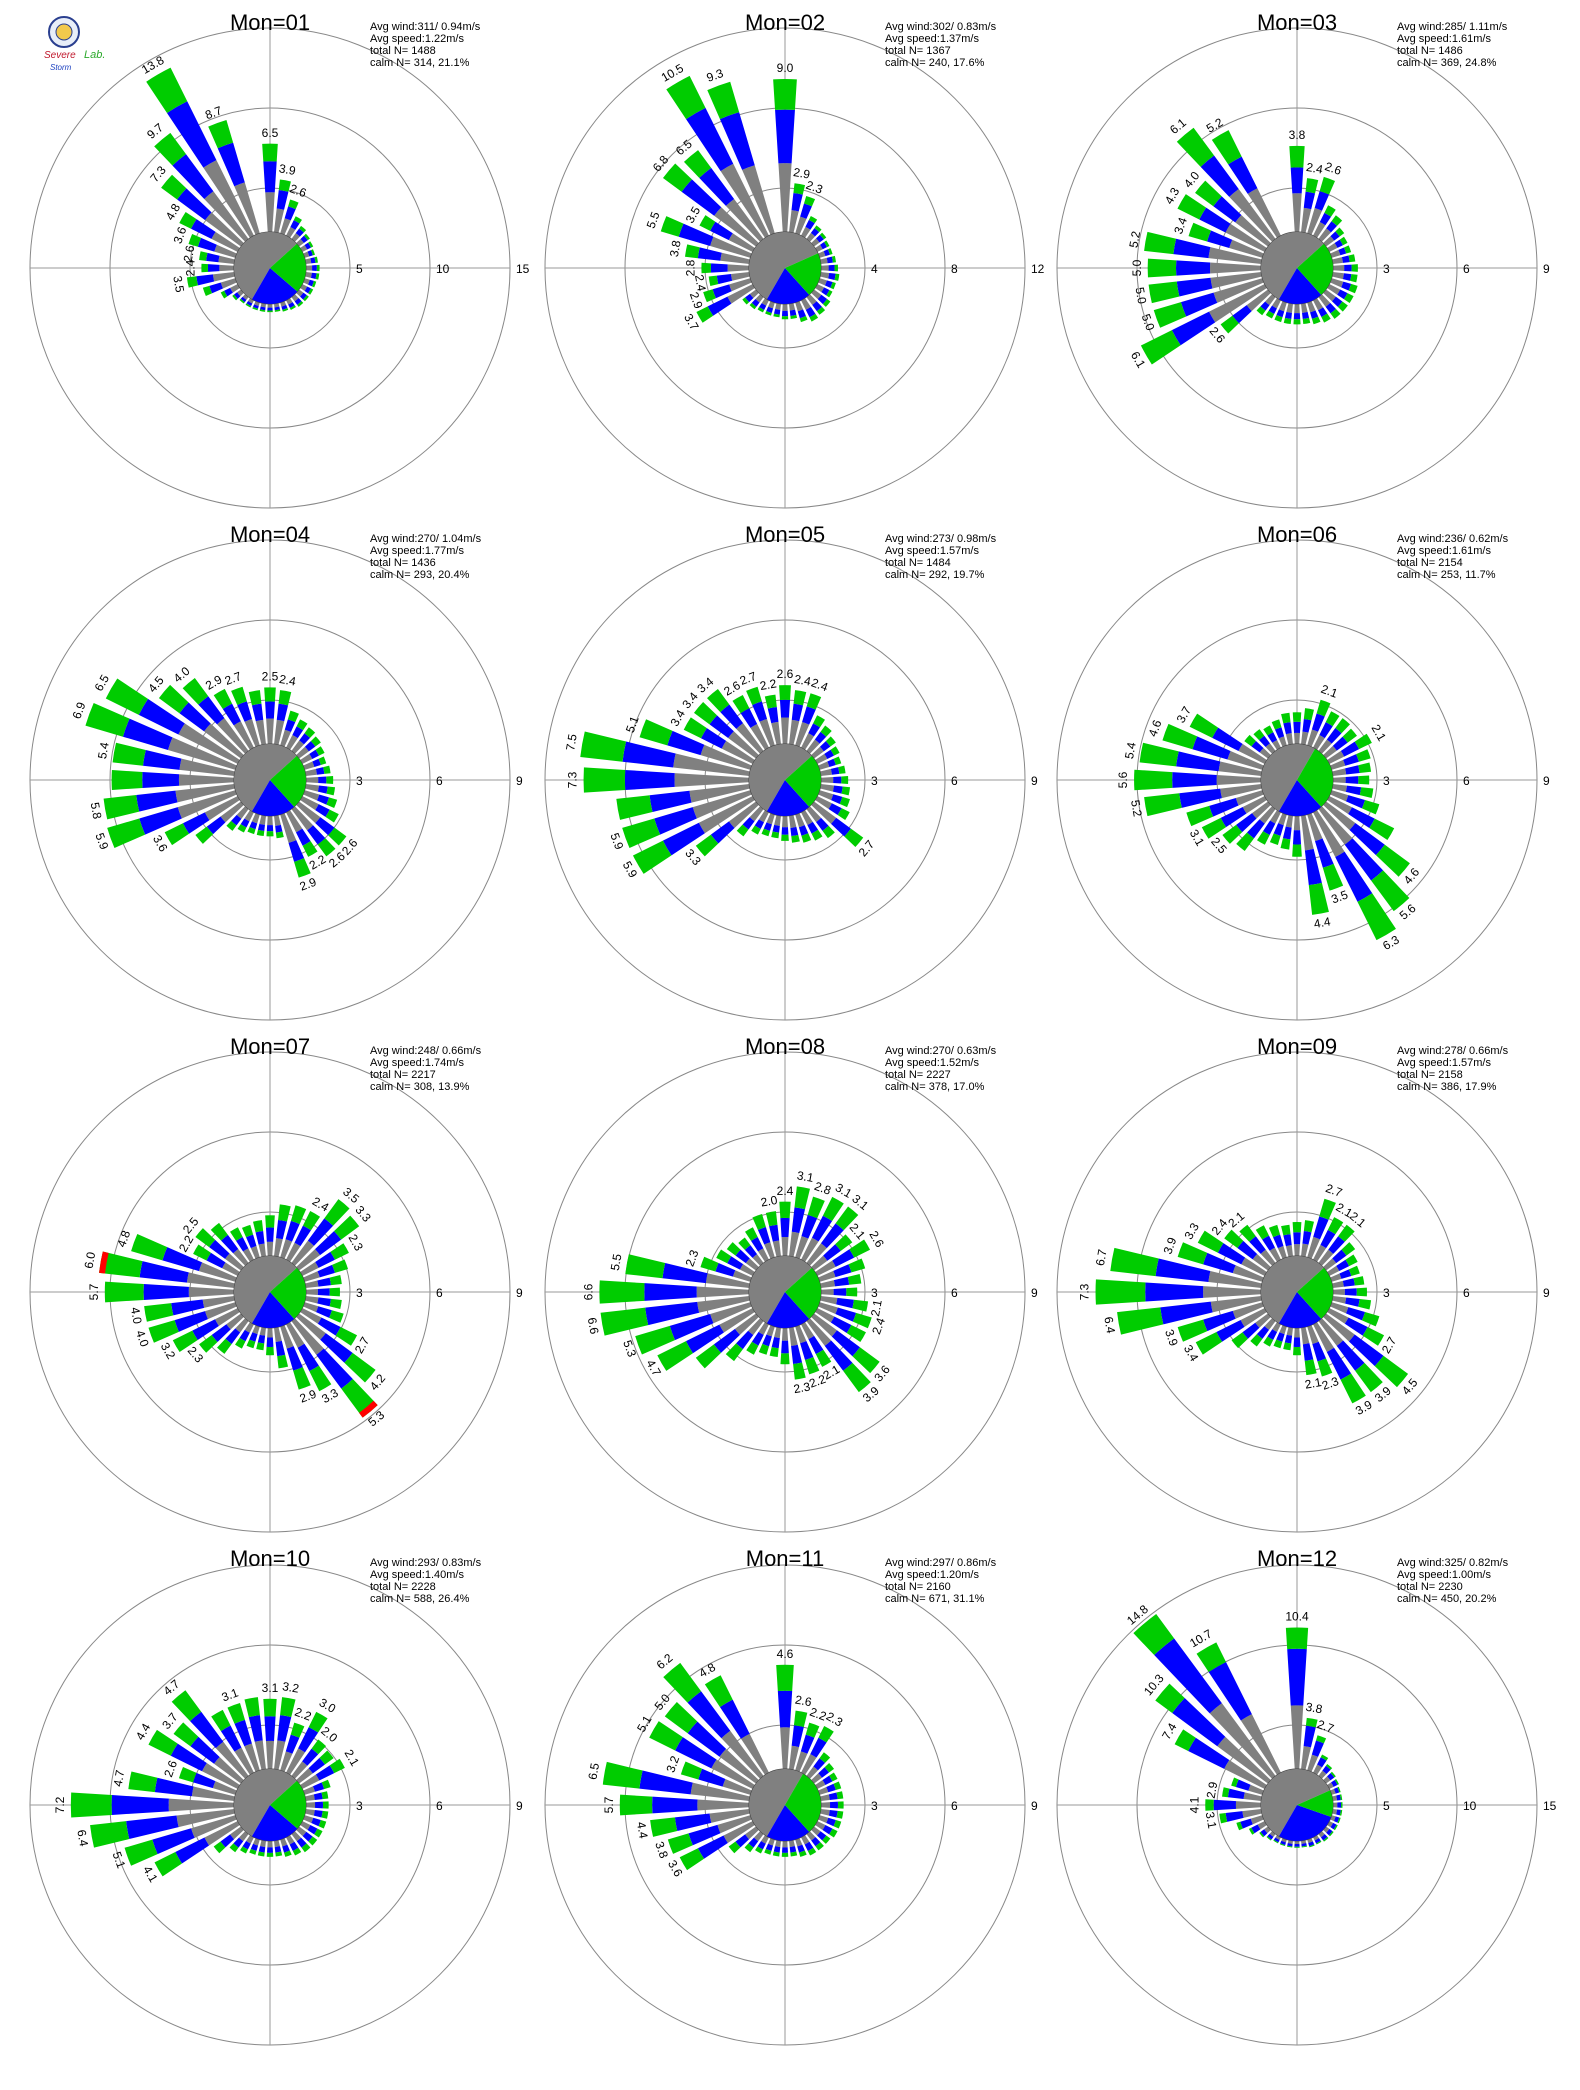 Image resolution: width=1580 pixels, height=2090 pixels. I want to click on calm-slice-calm, so click(776, 1803).